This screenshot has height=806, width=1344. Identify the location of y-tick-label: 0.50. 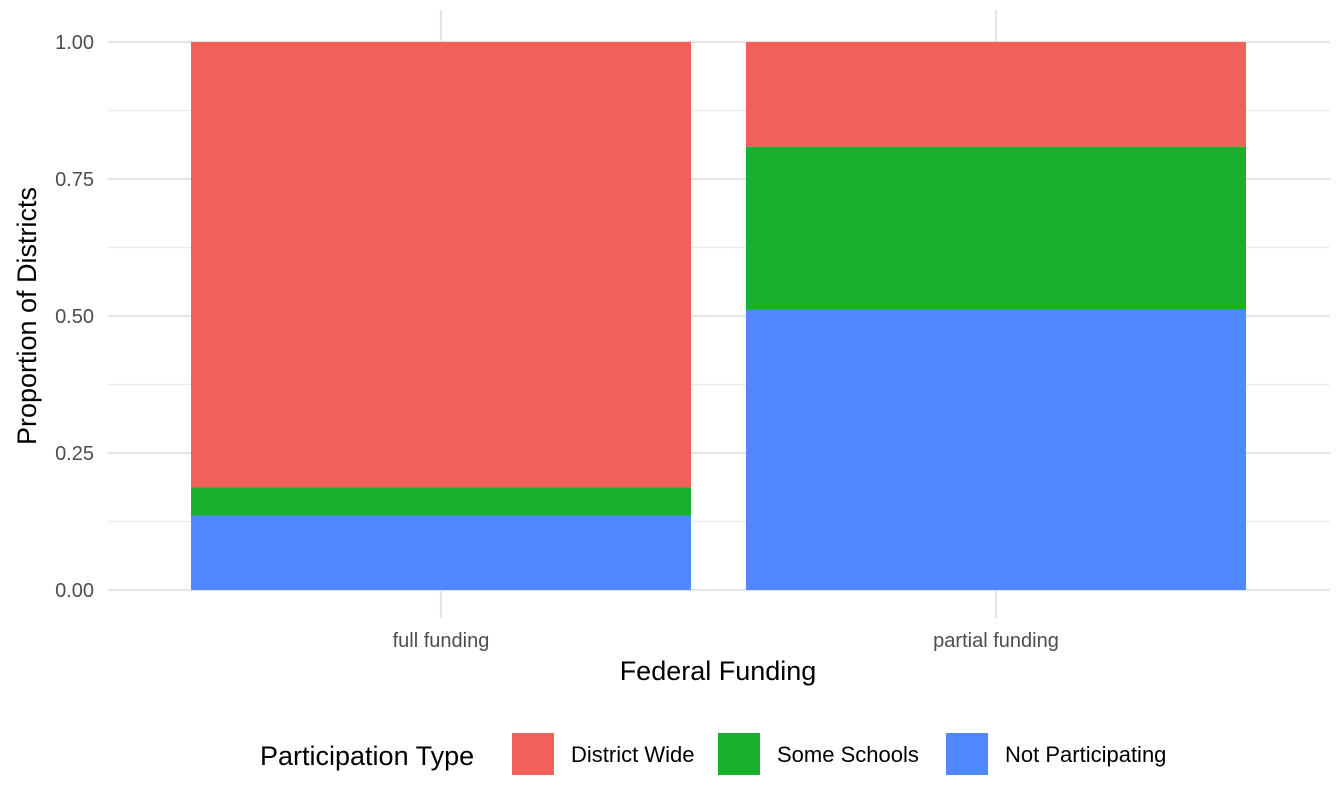
(74, 317).